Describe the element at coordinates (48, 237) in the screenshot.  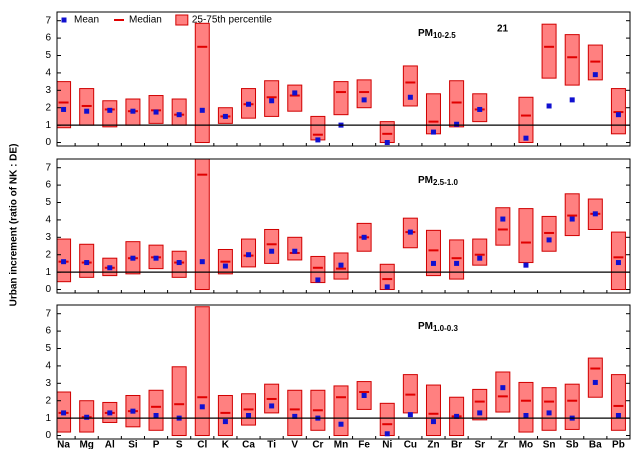
I see `y-tick-label: 3` at that location.